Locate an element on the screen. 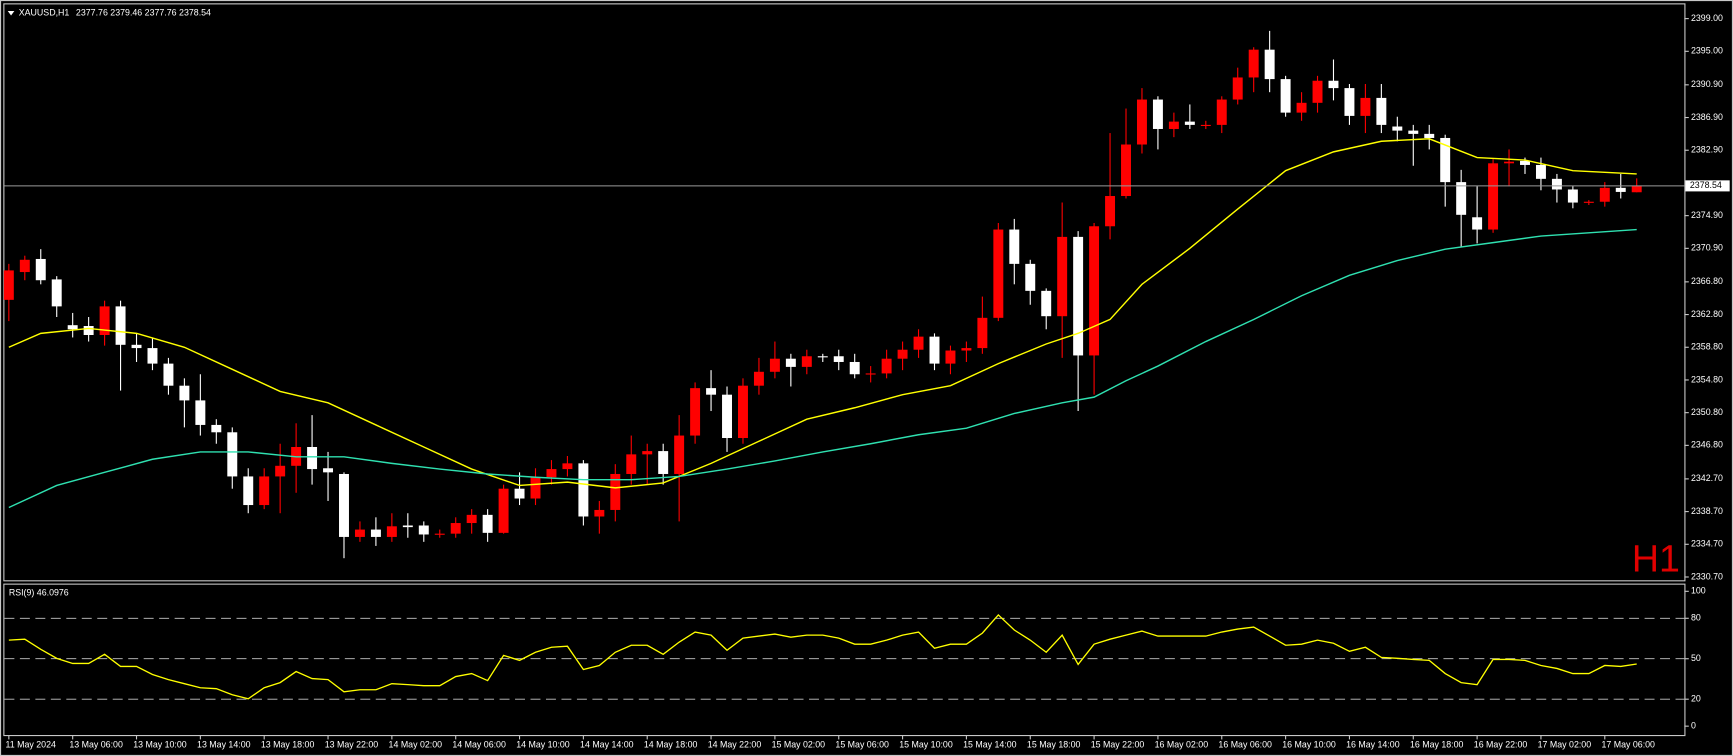  rsi-last-value: 46.0976 is located at coordinates (53, 593).